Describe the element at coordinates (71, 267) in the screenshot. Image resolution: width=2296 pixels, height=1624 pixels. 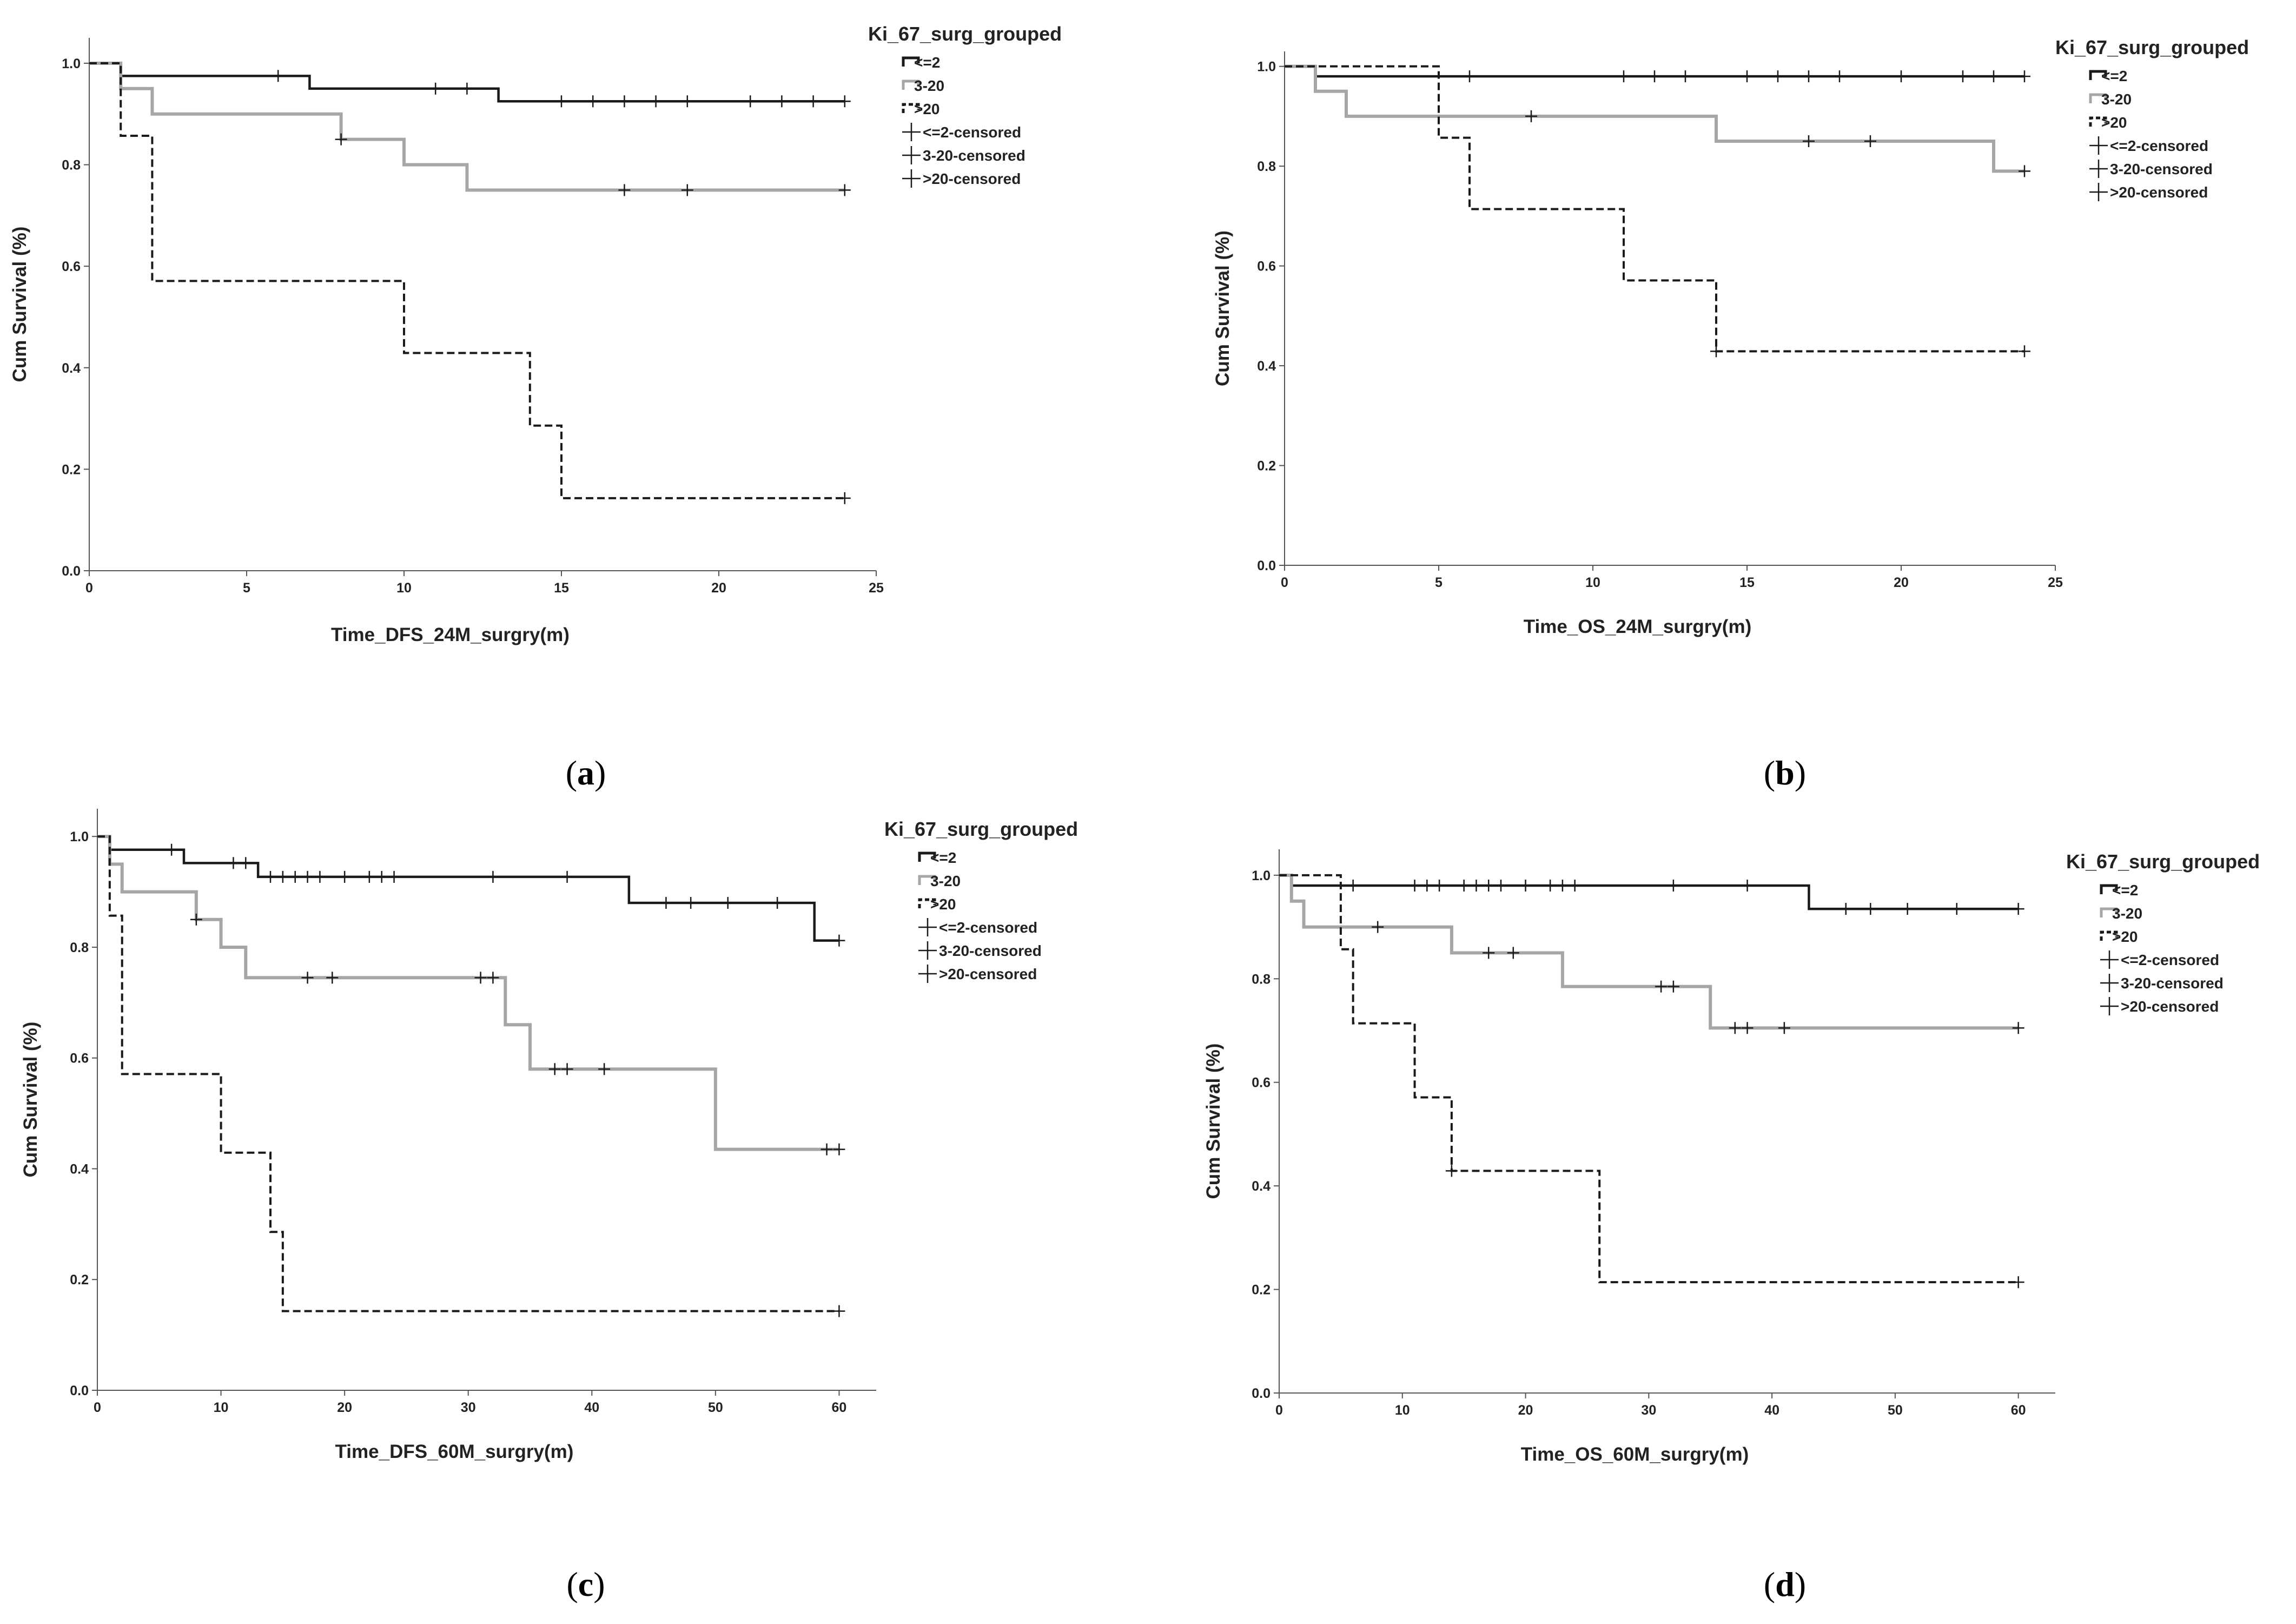
I see `y-tick-label: 0.6` at that location.